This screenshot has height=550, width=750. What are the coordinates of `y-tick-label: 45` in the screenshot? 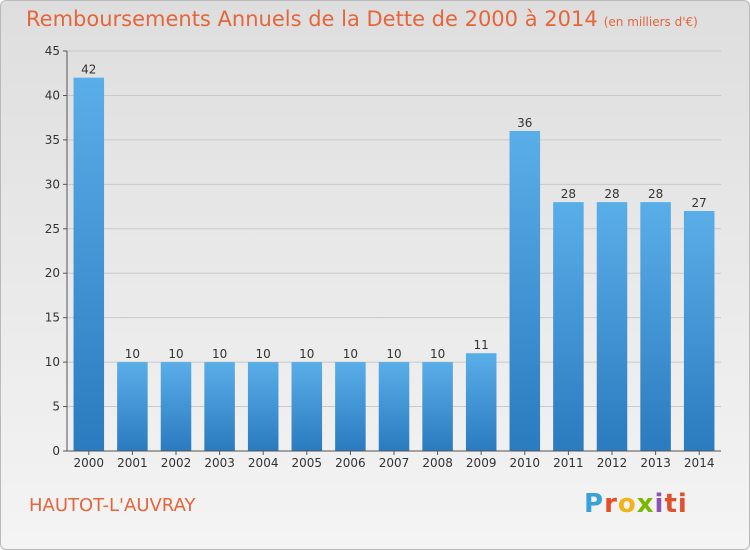 It's located at (52, 51).